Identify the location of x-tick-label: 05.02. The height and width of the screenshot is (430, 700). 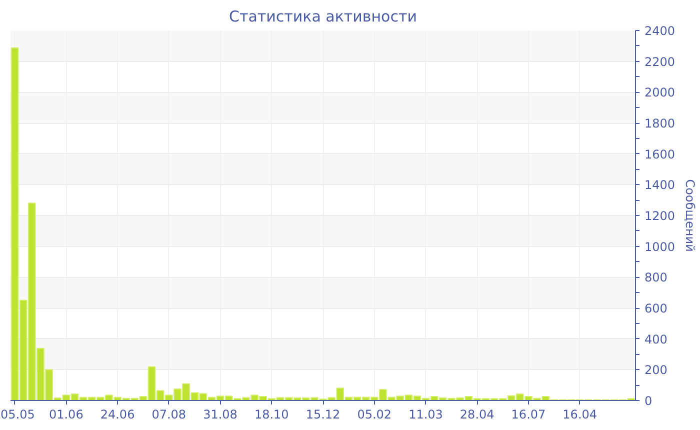
(374, 415).